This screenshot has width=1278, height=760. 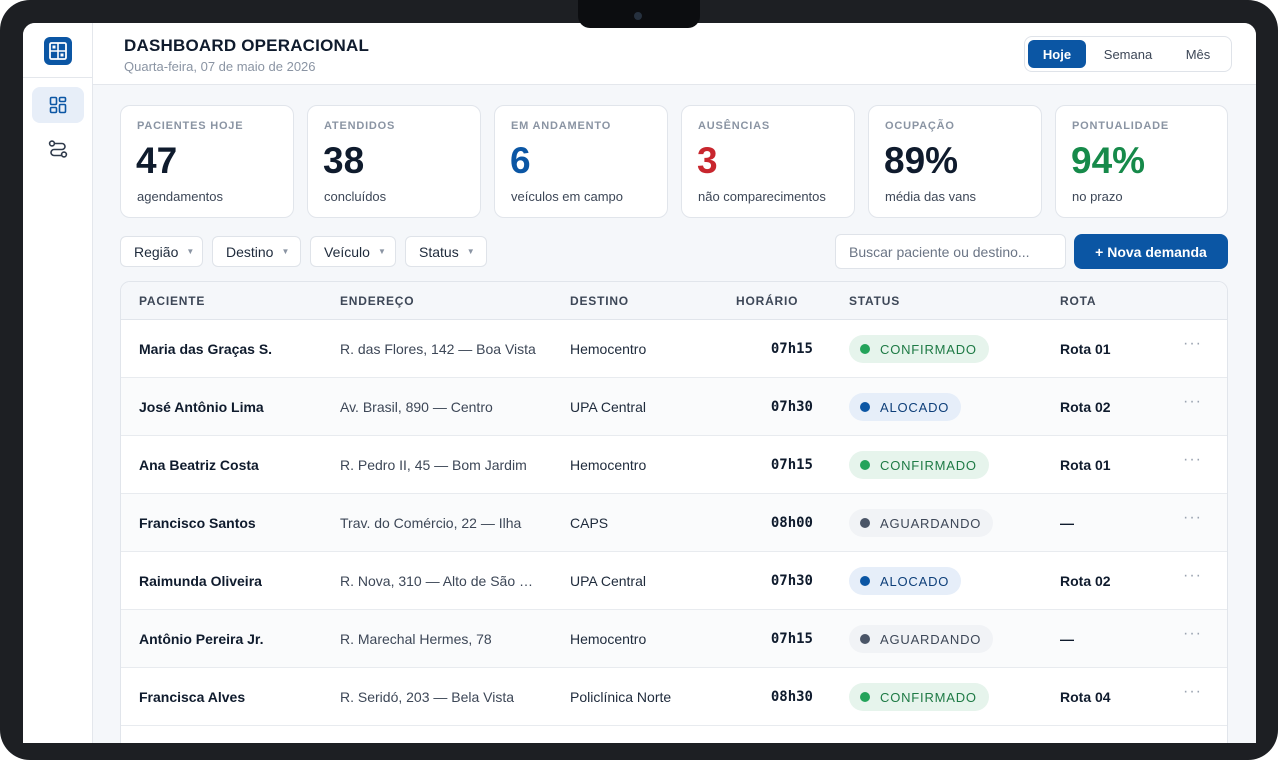 I want to click on logo-grid-icon, so click(x=58, y=51).